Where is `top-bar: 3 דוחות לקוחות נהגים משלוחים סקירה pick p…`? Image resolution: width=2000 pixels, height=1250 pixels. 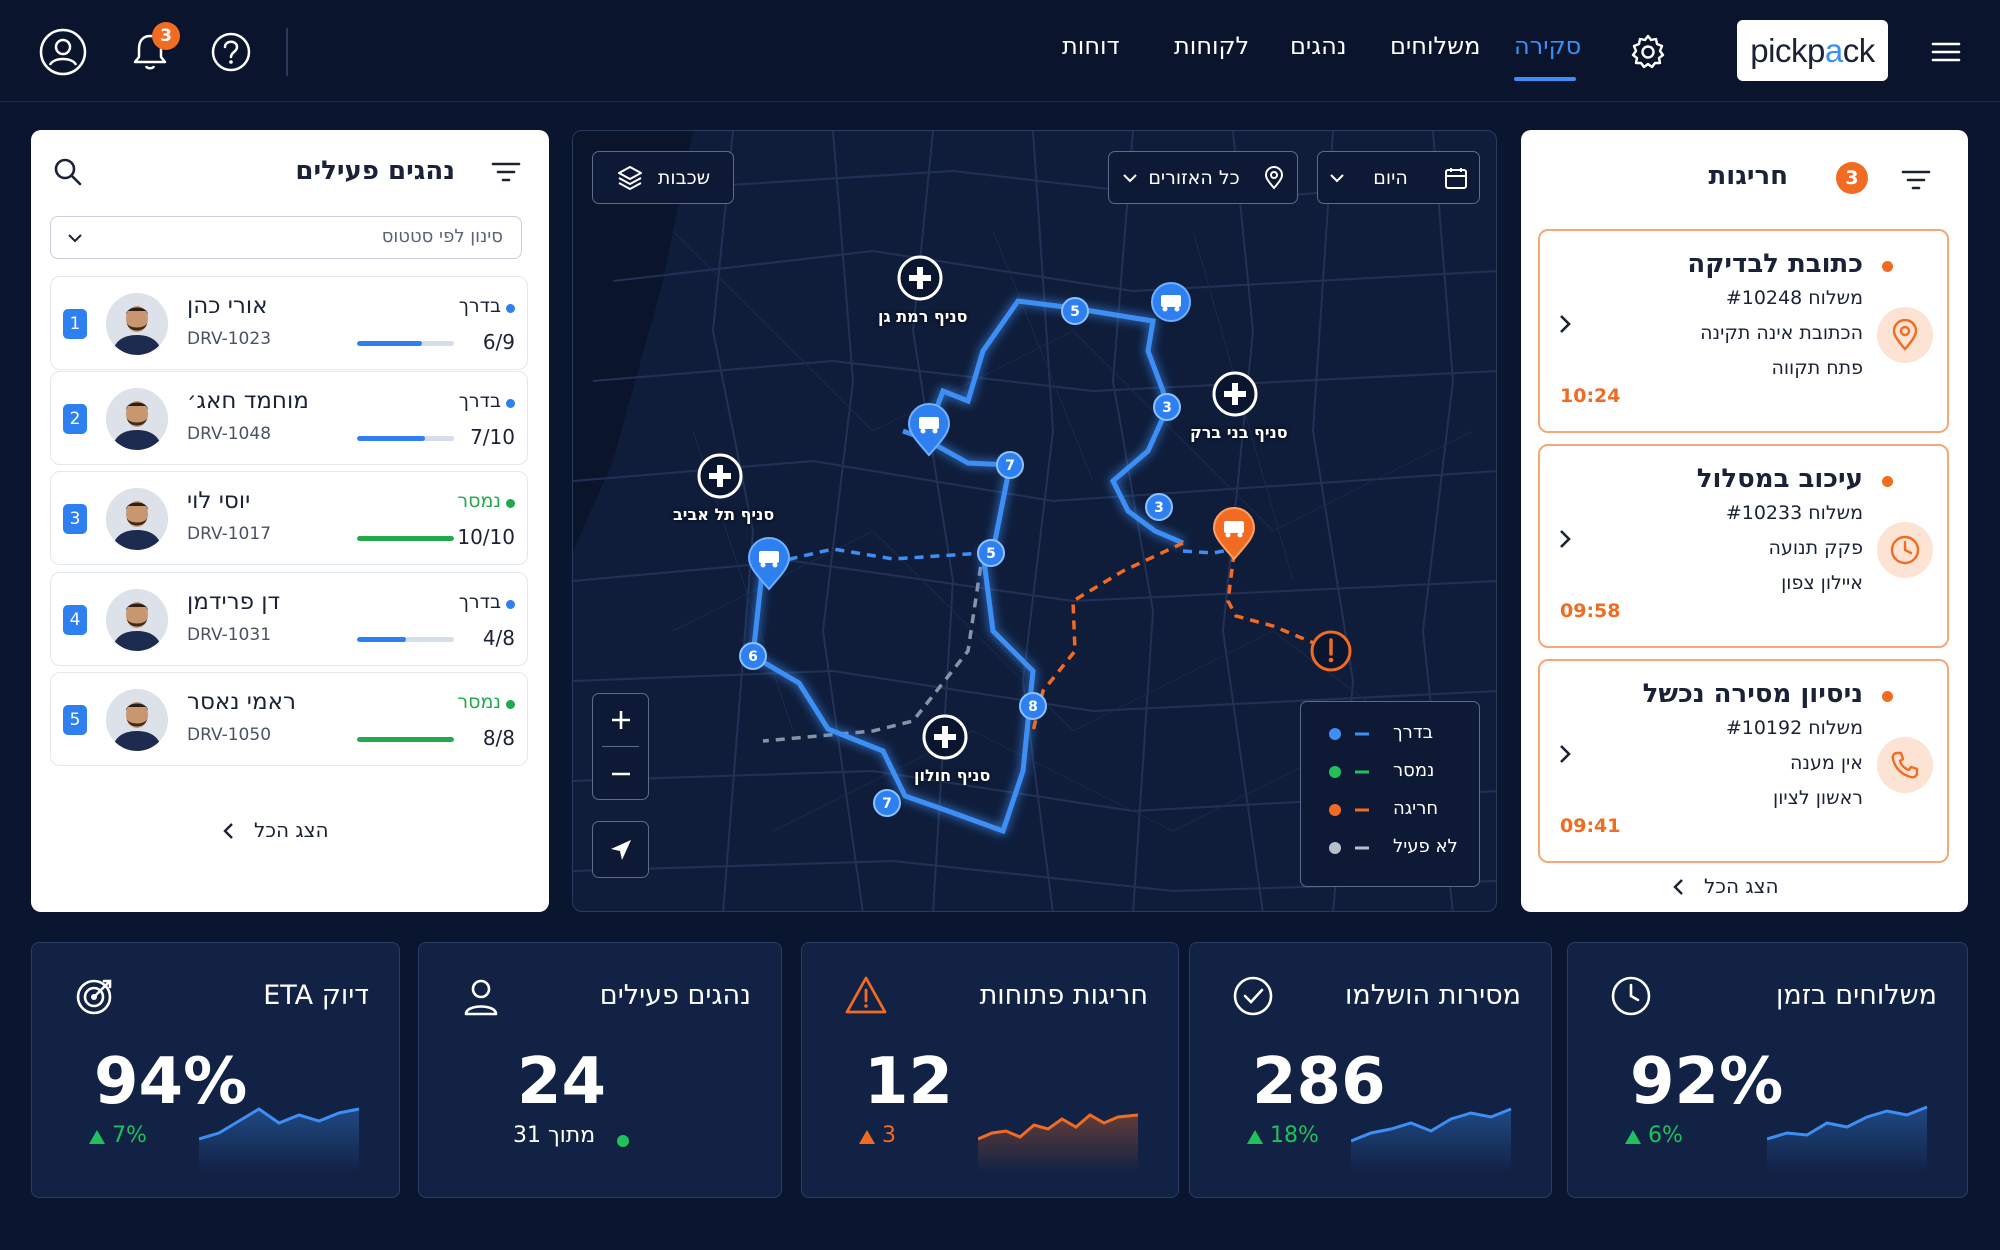
top-bar: 3 דוחות לקוחות נהגים משלוחים סקירה pick p… is located at coordinates (1000, 51).